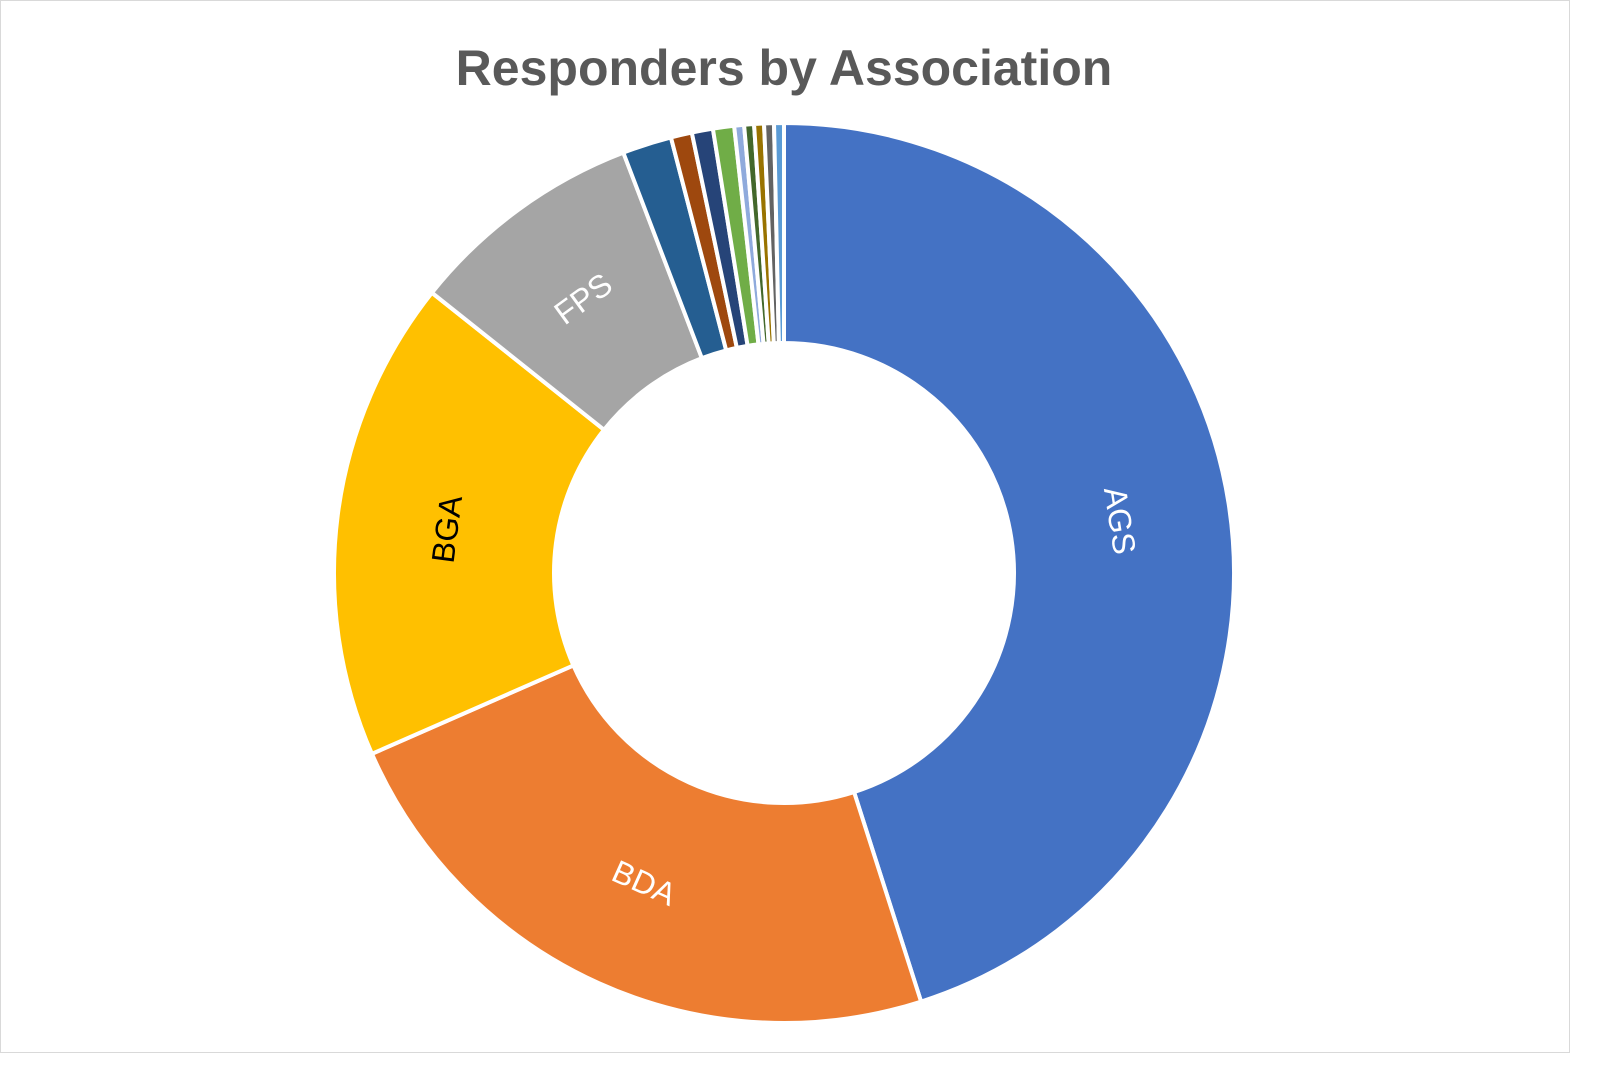  Describe the element at coordinates (447, 529) in the screenshot. I see `slice-label-bga: BGA` at that location.